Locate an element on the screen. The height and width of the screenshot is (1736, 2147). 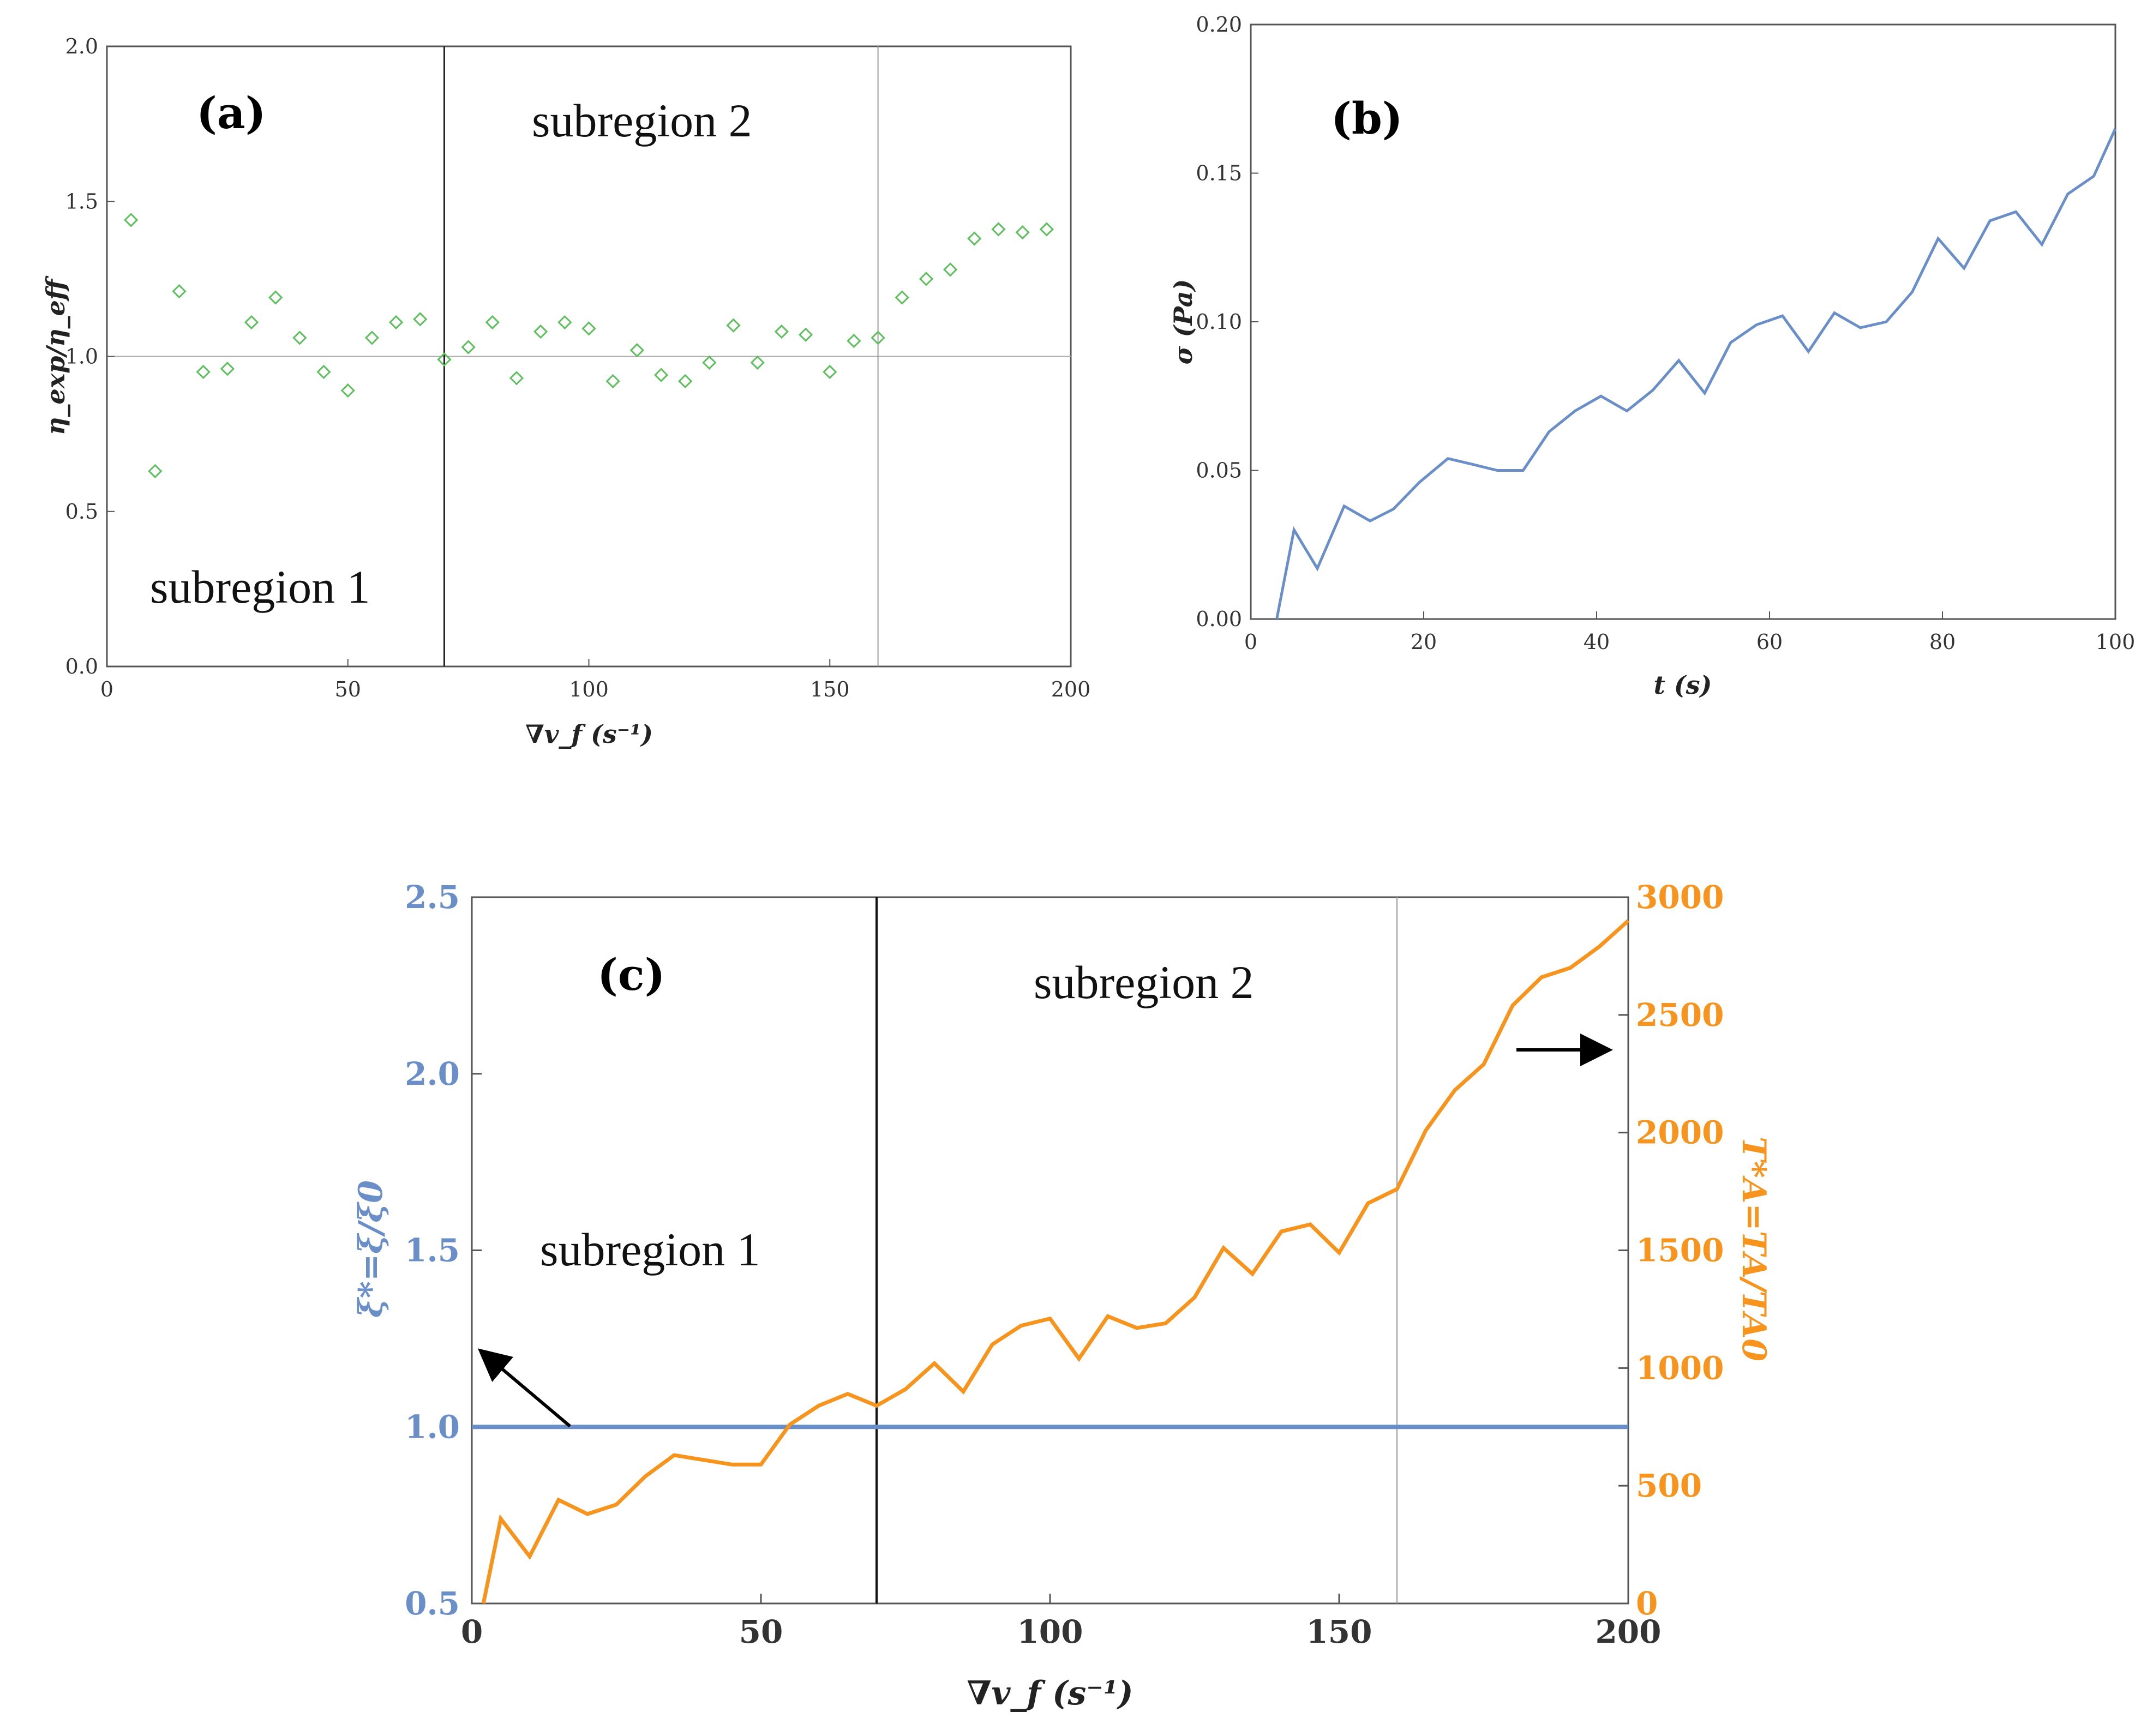
panel-b-x-axis-label: t (s) is located at coordinates (1683, 685).